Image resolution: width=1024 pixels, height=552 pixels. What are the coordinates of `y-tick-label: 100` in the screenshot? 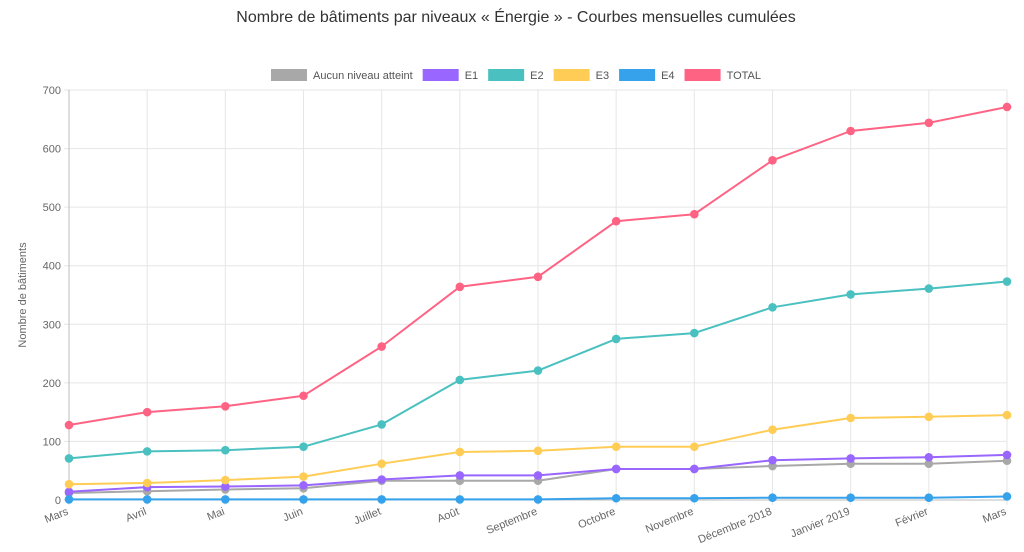 It's located at (52, 442).